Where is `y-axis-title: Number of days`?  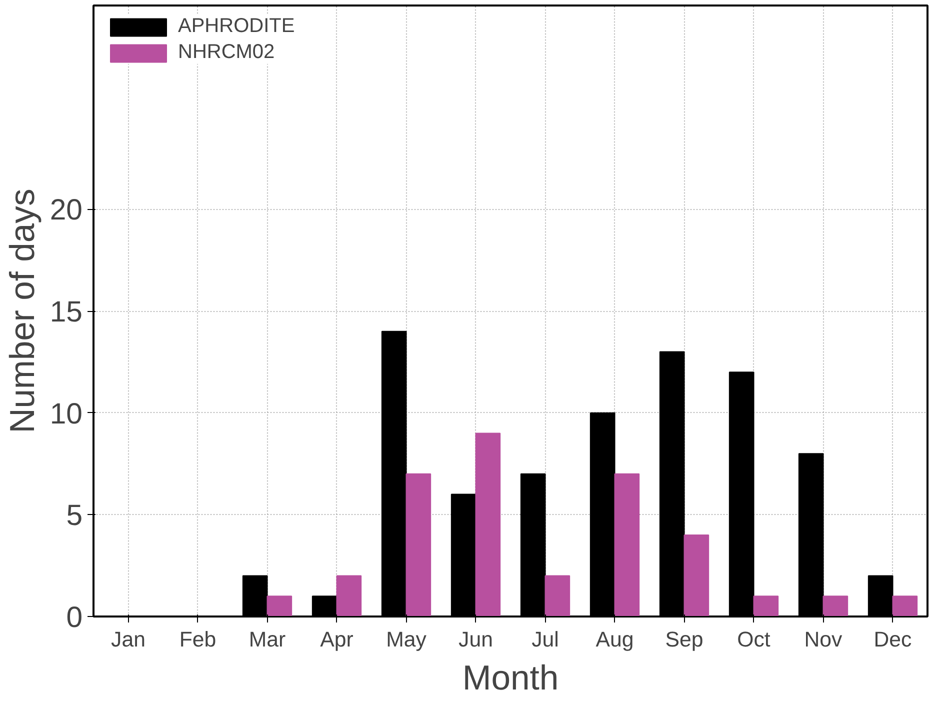 y-axis-title: Number of days is located at coordinates (23, 311).